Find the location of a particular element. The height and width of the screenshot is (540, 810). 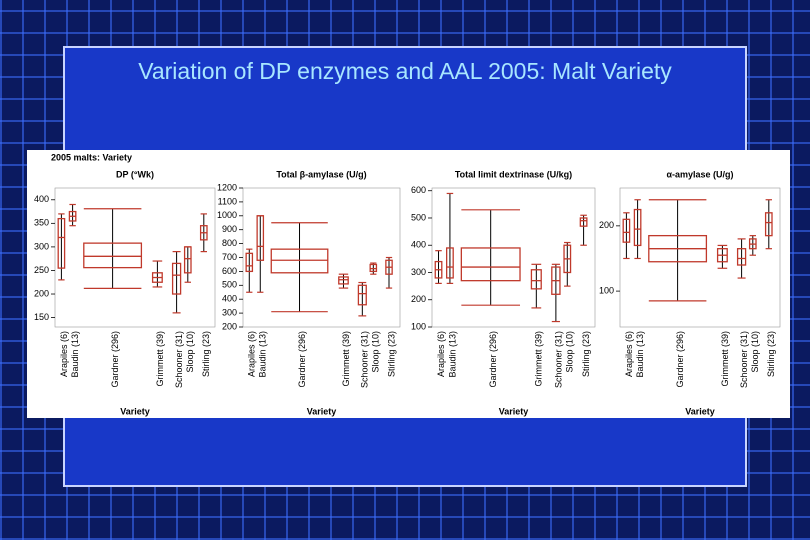

y-tick-label: 1200 is located at coordinates (227, 187).